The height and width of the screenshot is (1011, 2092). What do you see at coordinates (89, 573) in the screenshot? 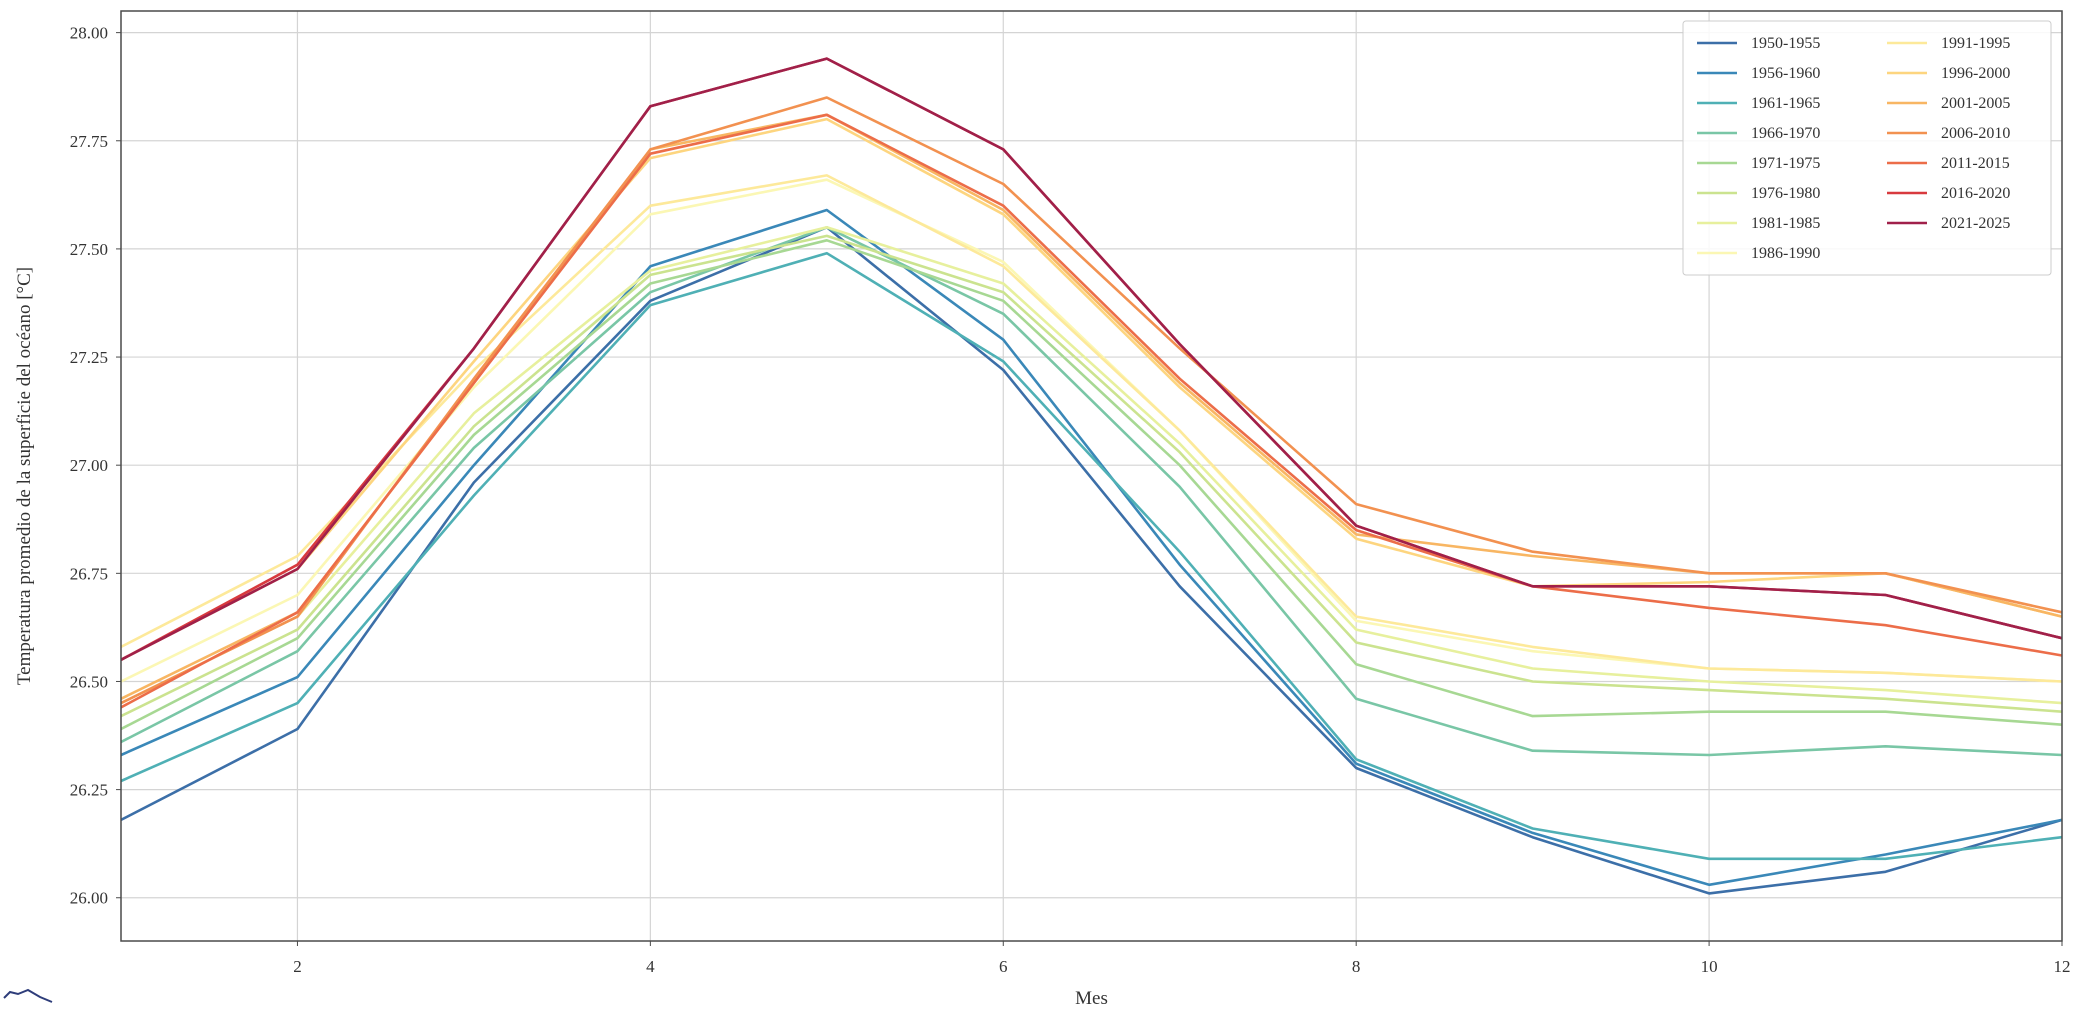
I see `y-tick-label: 26.75` at bounding box center [89, 573].